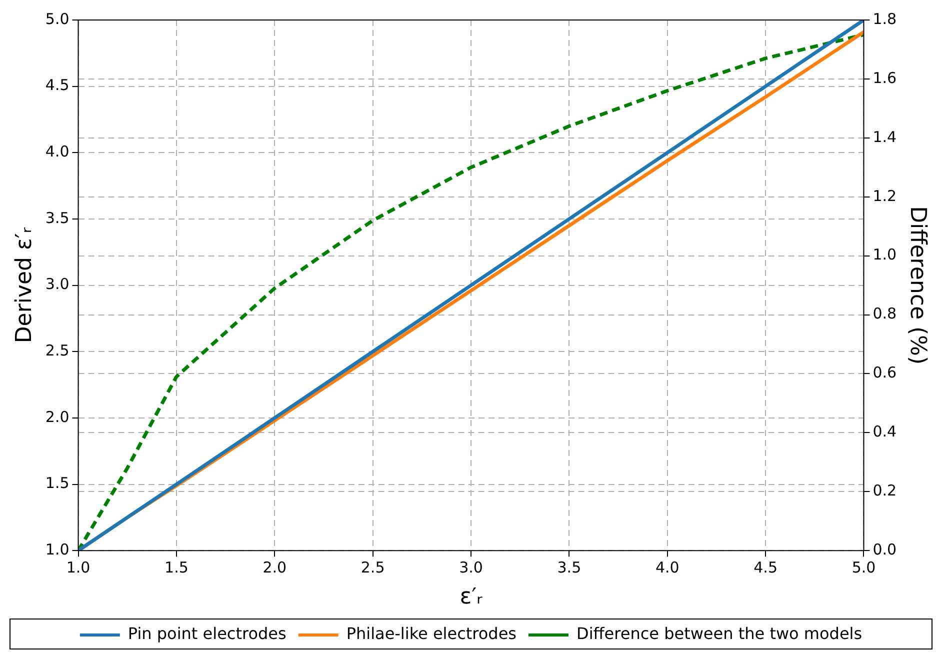 Image resolution: width=949 pixels, height=661 pixels. What do you see at coordinates (917, 285) in the screenshot?
I see `y2-axis-title: Difference (%)` at bounding box center [917, 285].